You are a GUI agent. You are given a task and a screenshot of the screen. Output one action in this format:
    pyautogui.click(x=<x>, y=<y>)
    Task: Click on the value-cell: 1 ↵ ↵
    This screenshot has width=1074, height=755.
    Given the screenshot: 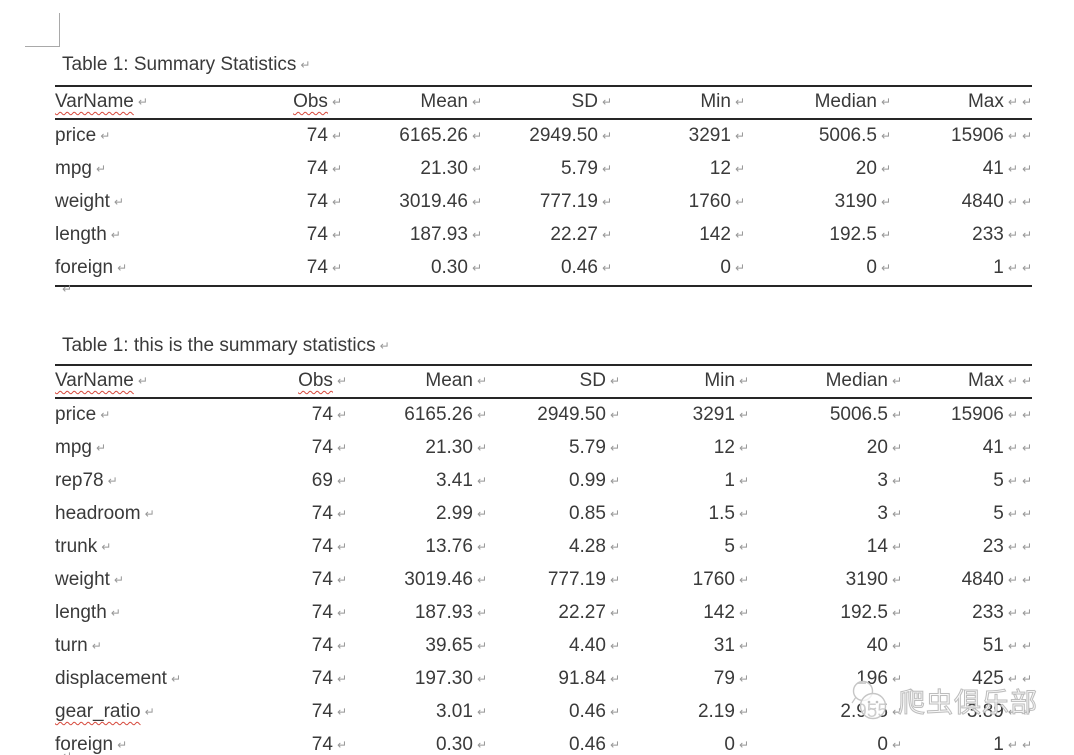 What is the action you would take?
    pyautogui.click(x=961, y=269)
    